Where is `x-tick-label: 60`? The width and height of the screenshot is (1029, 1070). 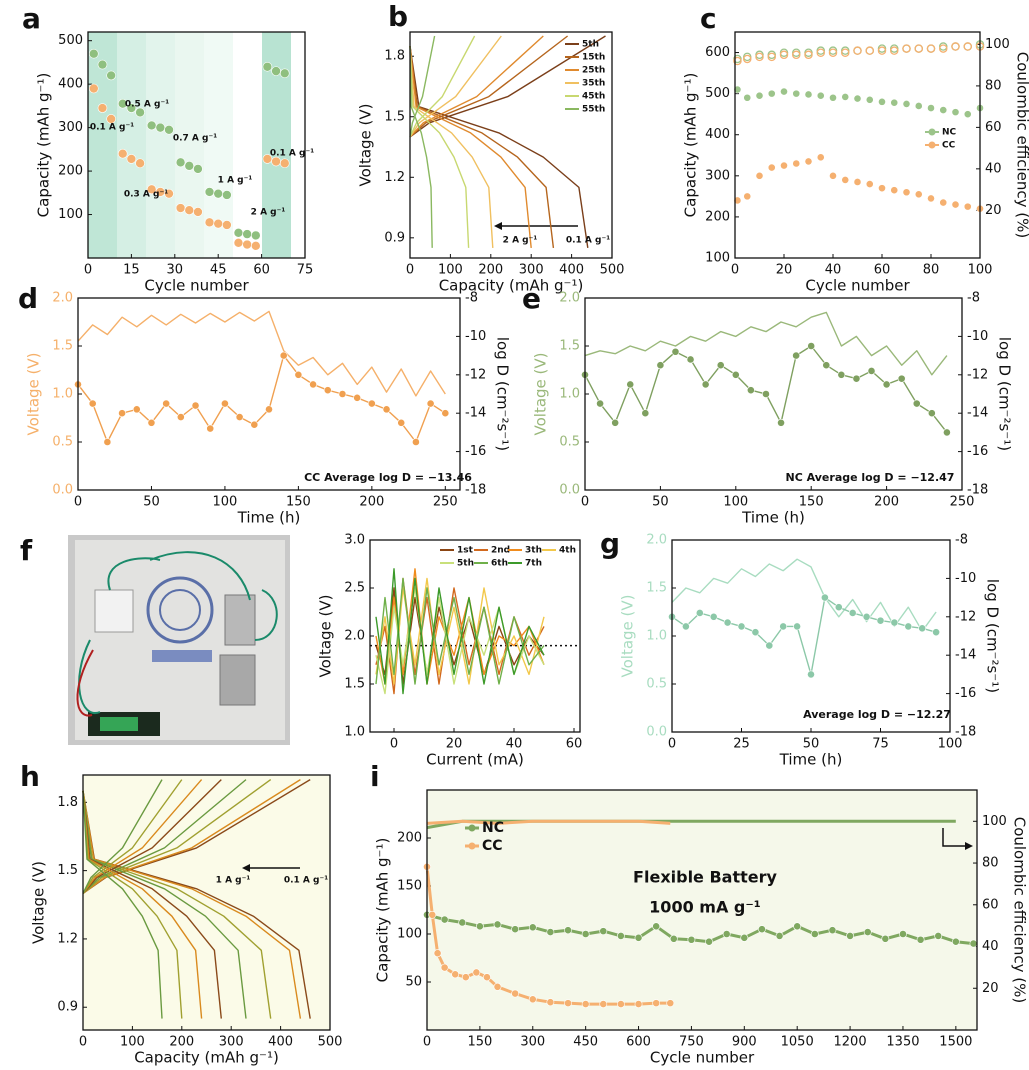
x-tick-label: 60 is located at coordinates (882, 270).